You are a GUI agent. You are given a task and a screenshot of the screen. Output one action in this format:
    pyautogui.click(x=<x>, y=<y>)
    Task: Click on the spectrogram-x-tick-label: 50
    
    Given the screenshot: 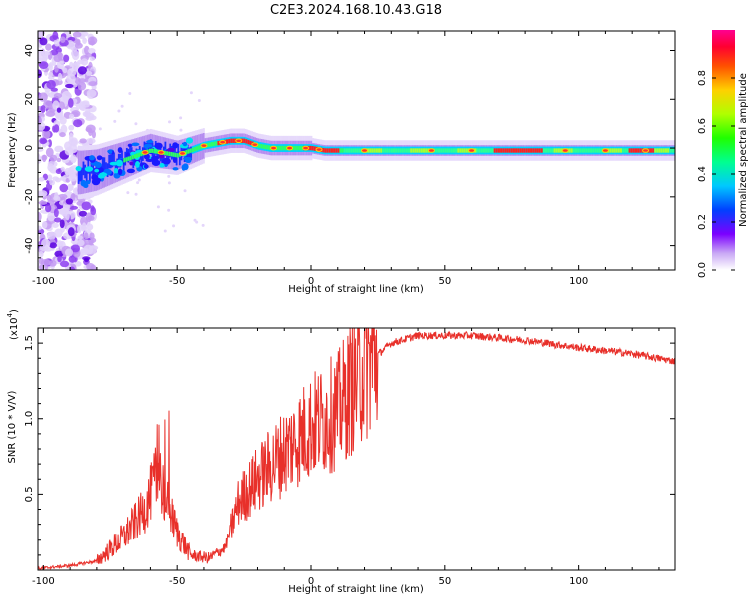 What is the action you would take?
    pyautogui.click(x=444, y=281)
    